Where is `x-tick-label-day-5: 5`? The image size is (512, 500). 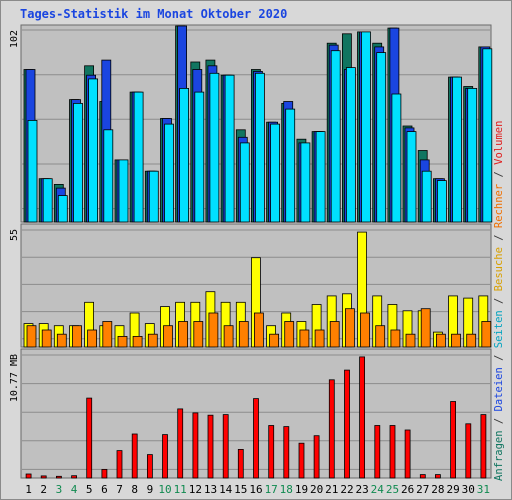 x-tick-label-day-5: 5 is located at coordinates (89, 489).